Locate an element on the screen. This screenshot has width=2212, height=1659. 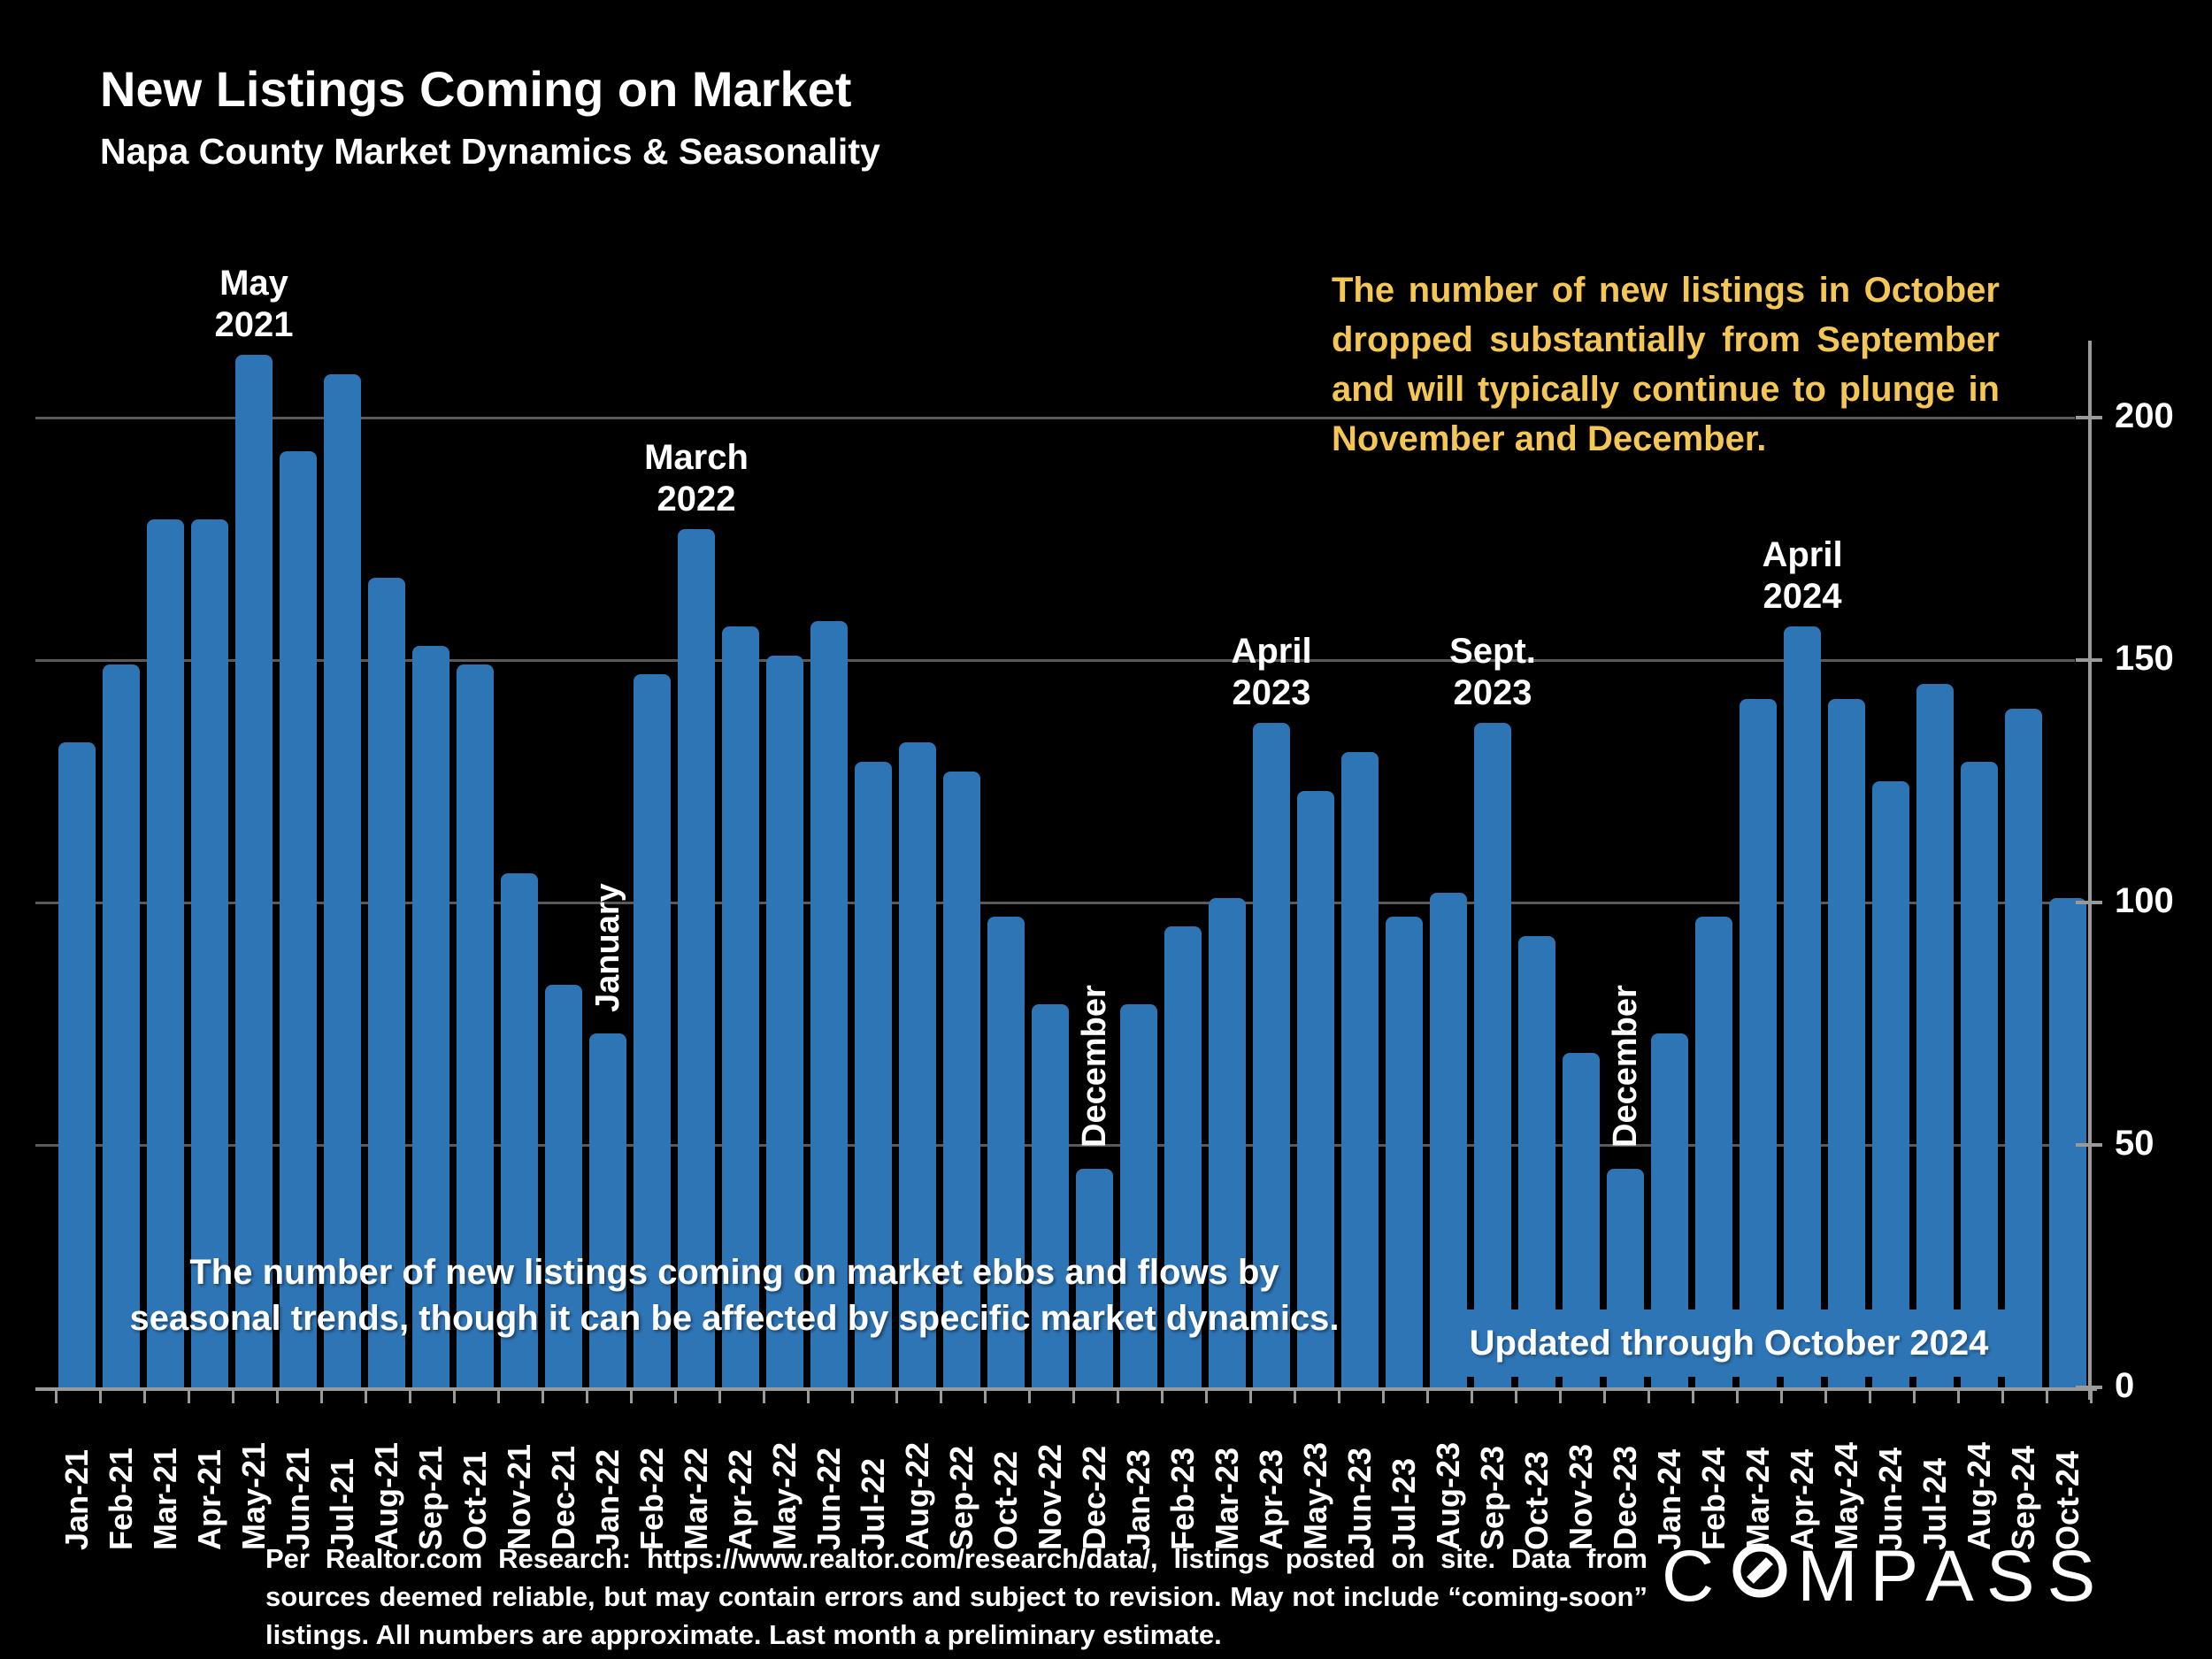
x-axis-label-Jul-24: Jul-24 is located at coordinates (1935, 1504).